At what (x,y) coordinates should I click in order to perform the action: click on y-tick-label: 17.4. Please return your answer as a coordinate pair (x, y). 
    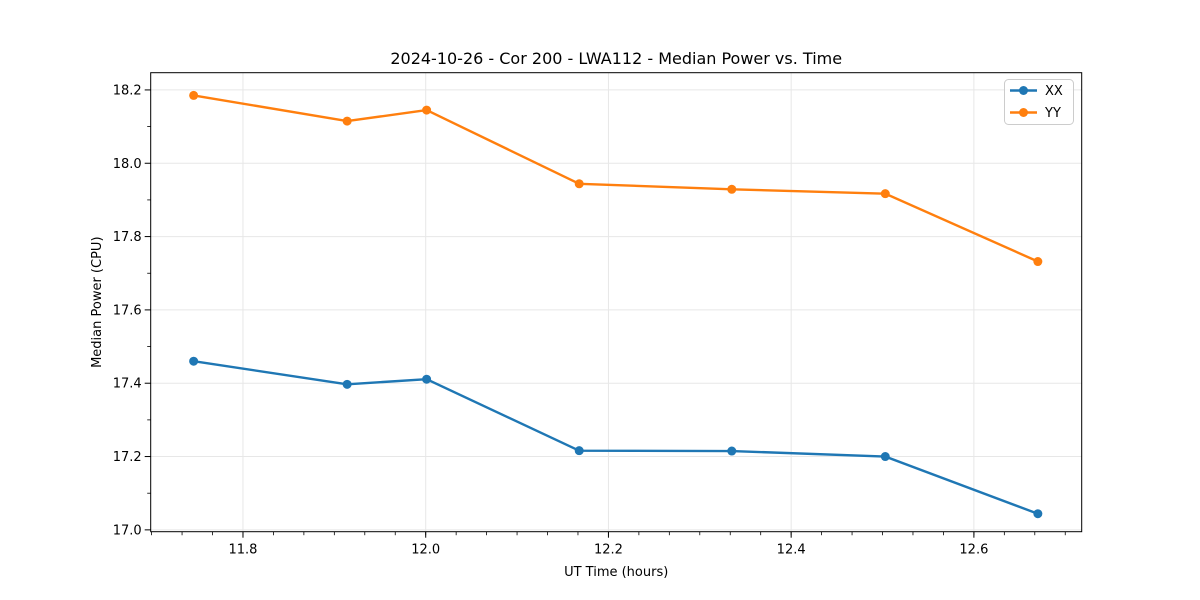
    Looking at the image, I should click on (127, 384).